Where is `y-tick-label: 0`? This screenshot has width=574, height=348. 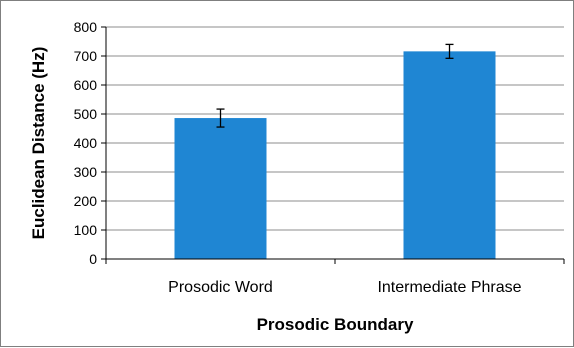 y-tick-label: 0 is located at coordinates (93, 259).